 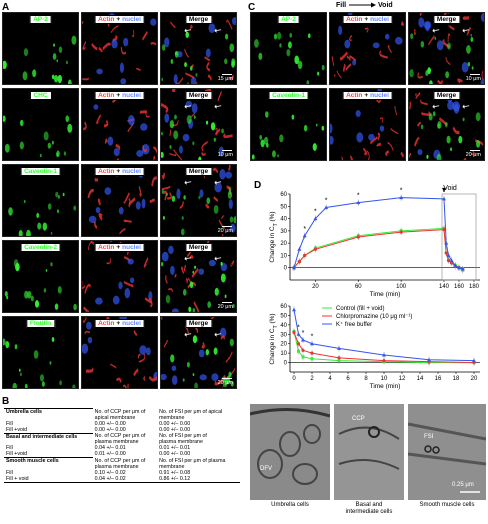 What do you see at coordinates (447, 452) in the screenshot?
I see `em-smooth: FSI 0.25 μm` at bounding box center [447, 452].